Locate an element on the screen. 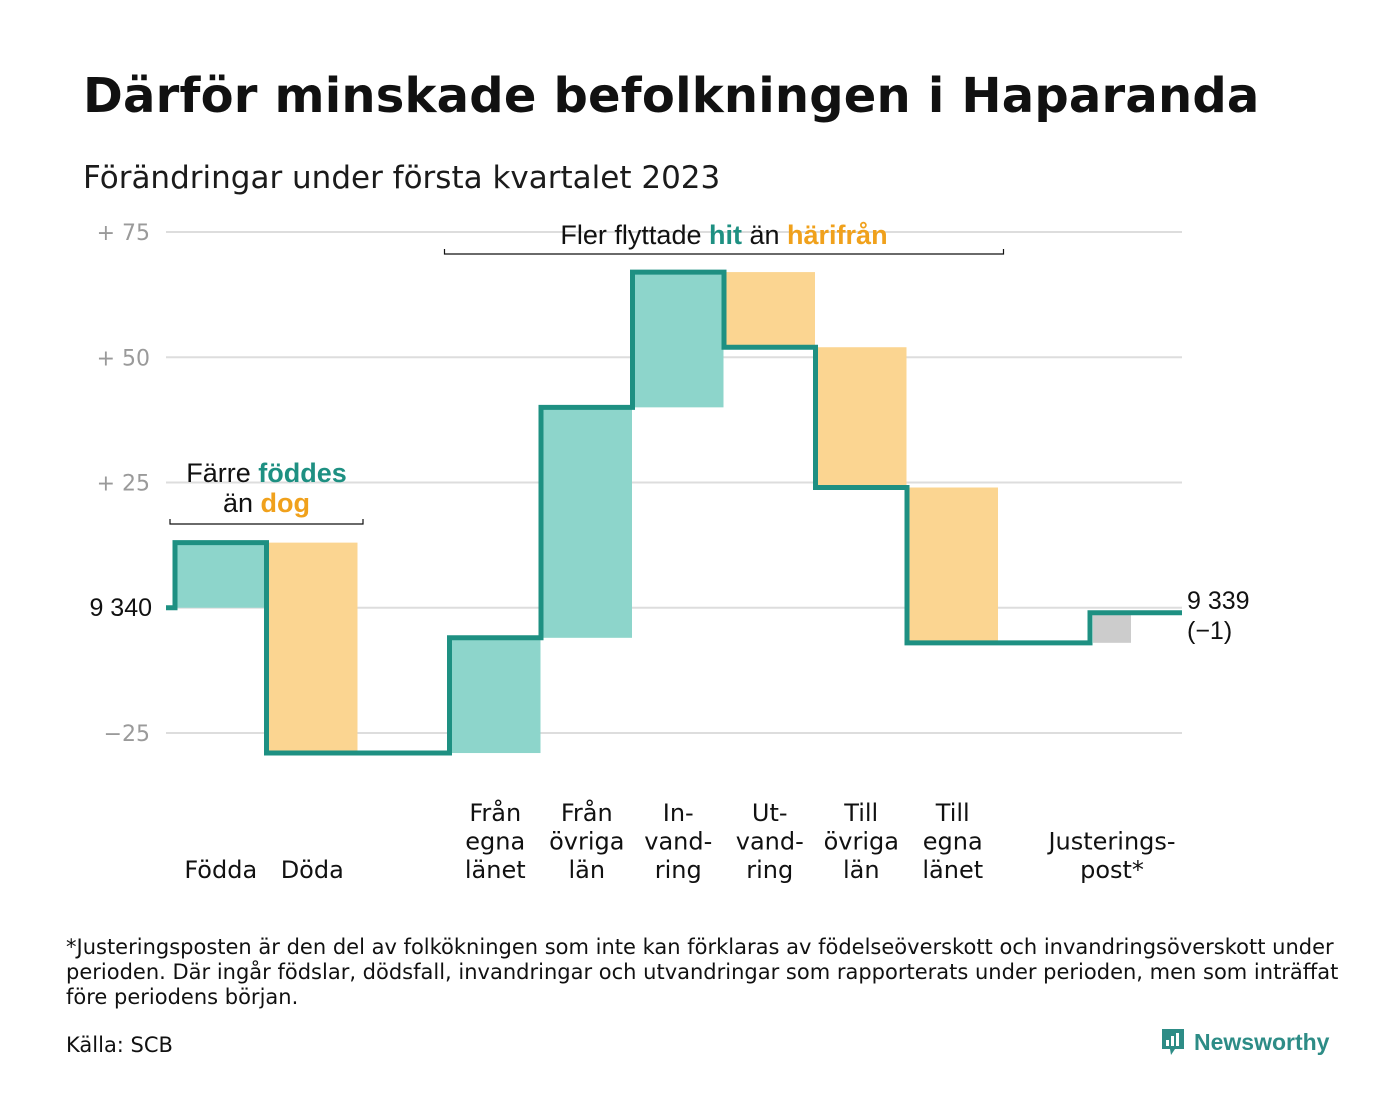  annotation-migration: Fler flyttade hit än härifrån is located at coordinates (723, 235).